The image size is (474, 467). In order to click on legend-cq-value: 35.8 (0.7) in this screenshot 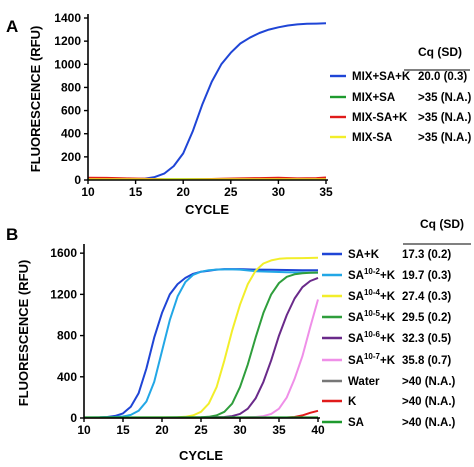, I will do `click(426, 361)`.